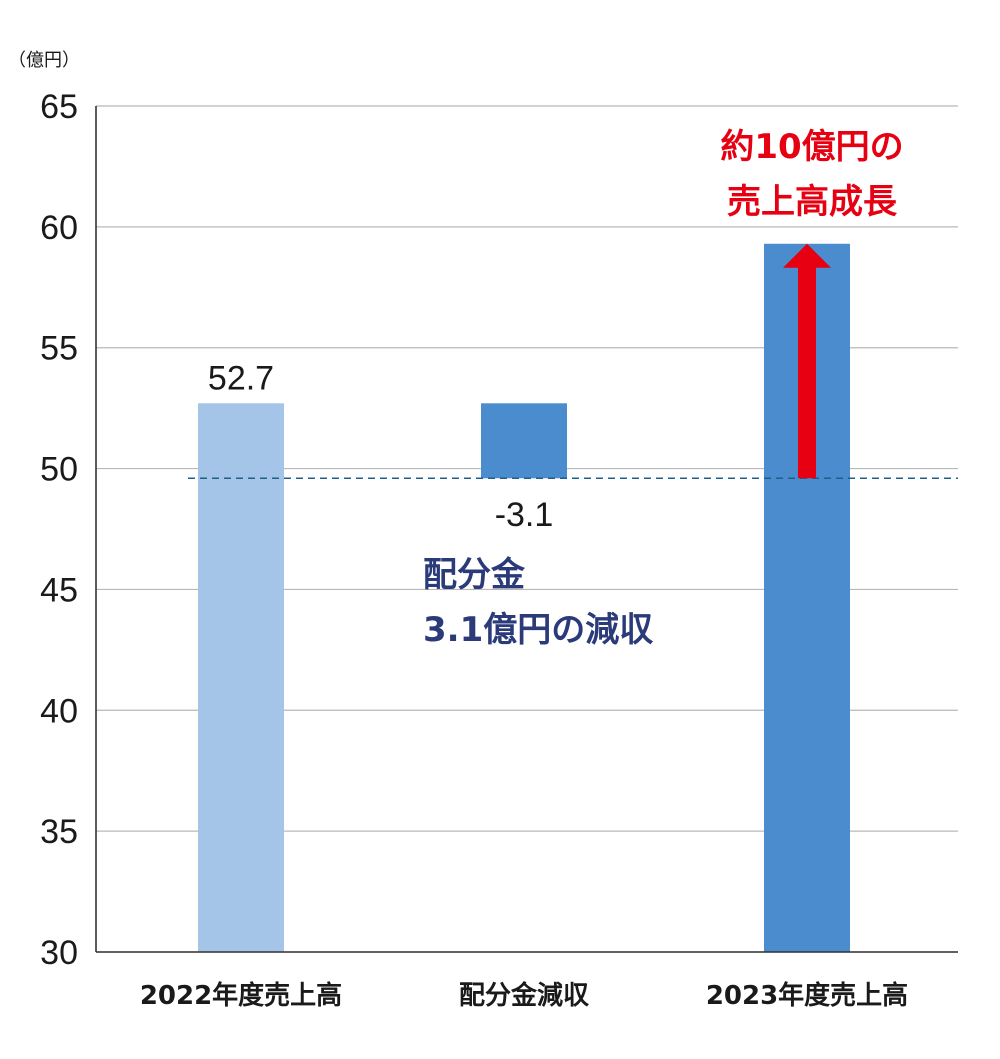 This screenshot has height=1059, width=1000. Describe the element at coordinates (812, 202) in the screenshot. I see `increase-note-line2: 売上高成長` at that location.